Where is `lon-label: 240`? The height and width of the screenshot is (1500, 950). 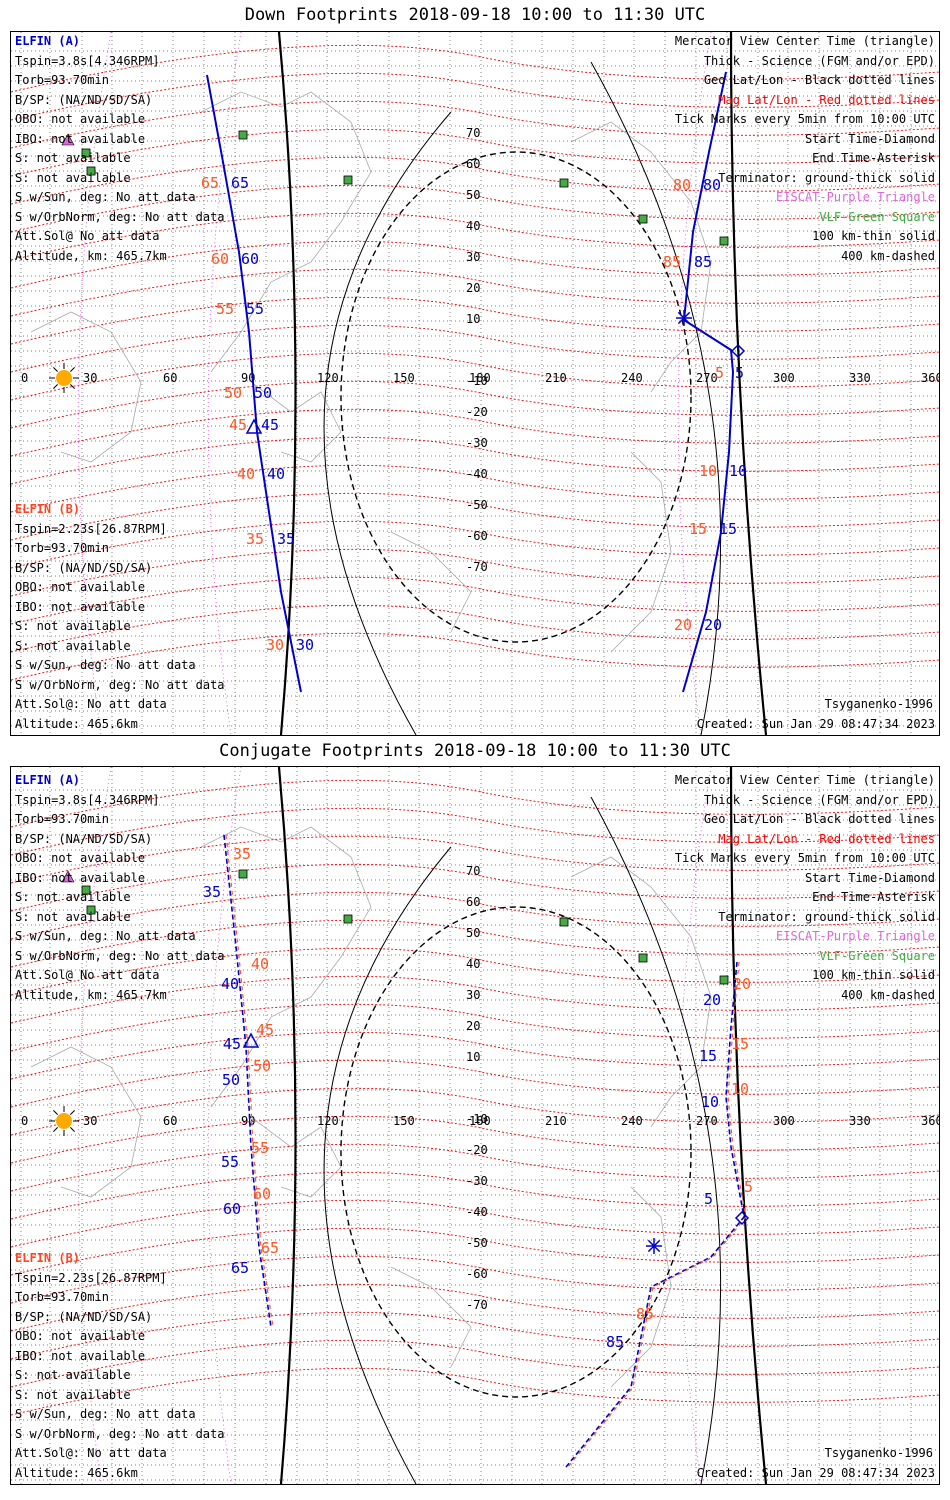 lon-label: 240 is located at coordinates (632, 1121).